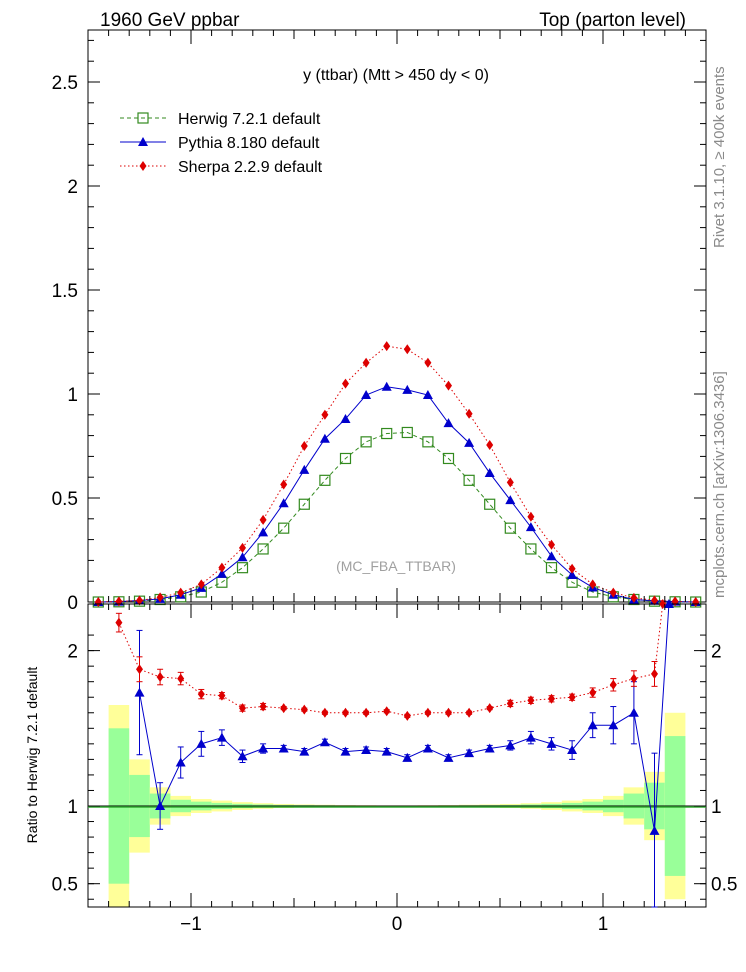  Describe the element at coordinates (72, 187) in the screenshot. I see `main-y-tick-label: 2` at that location.